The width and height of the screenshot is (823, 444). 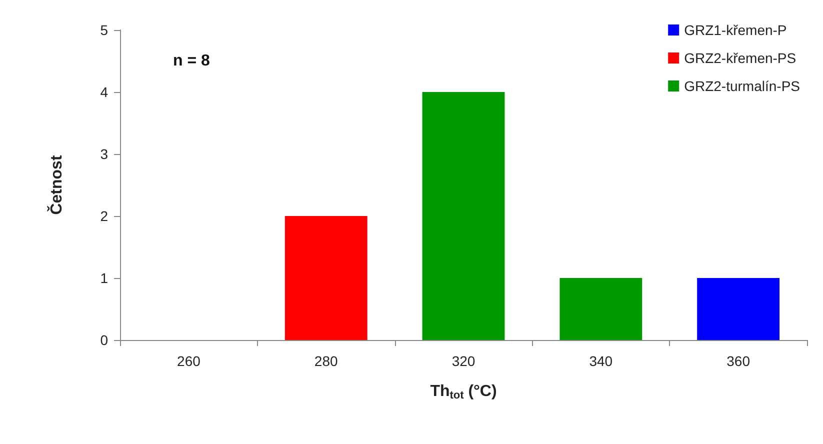 I want to click on y-tick-label: 1, so click(x=104, y=278).